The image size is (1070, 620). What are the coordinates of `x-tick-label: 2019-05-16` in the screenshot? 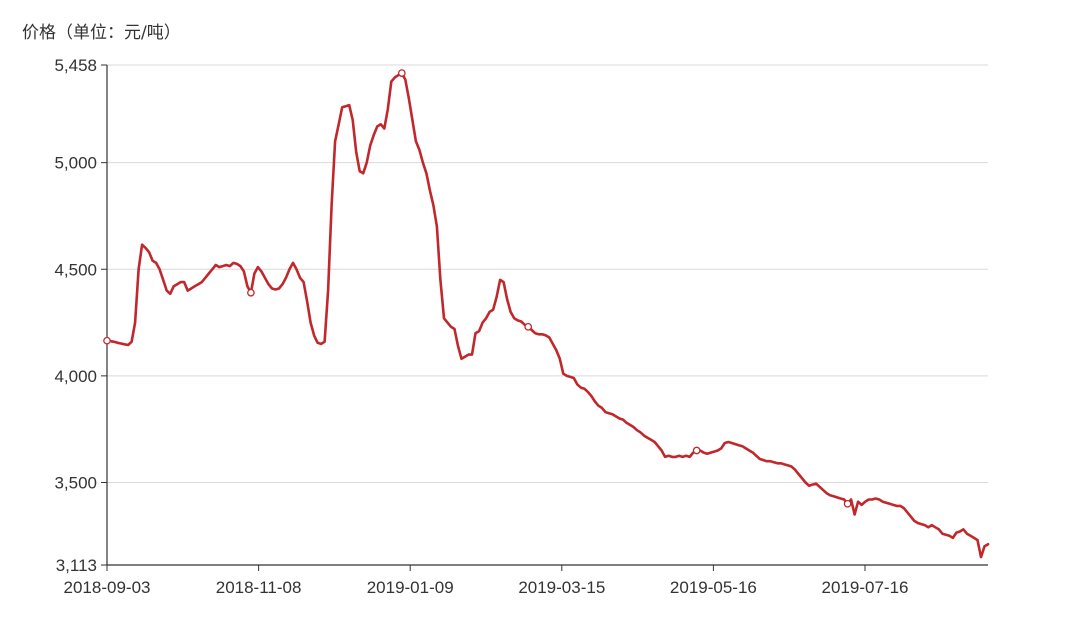 It's located at (713, 587).